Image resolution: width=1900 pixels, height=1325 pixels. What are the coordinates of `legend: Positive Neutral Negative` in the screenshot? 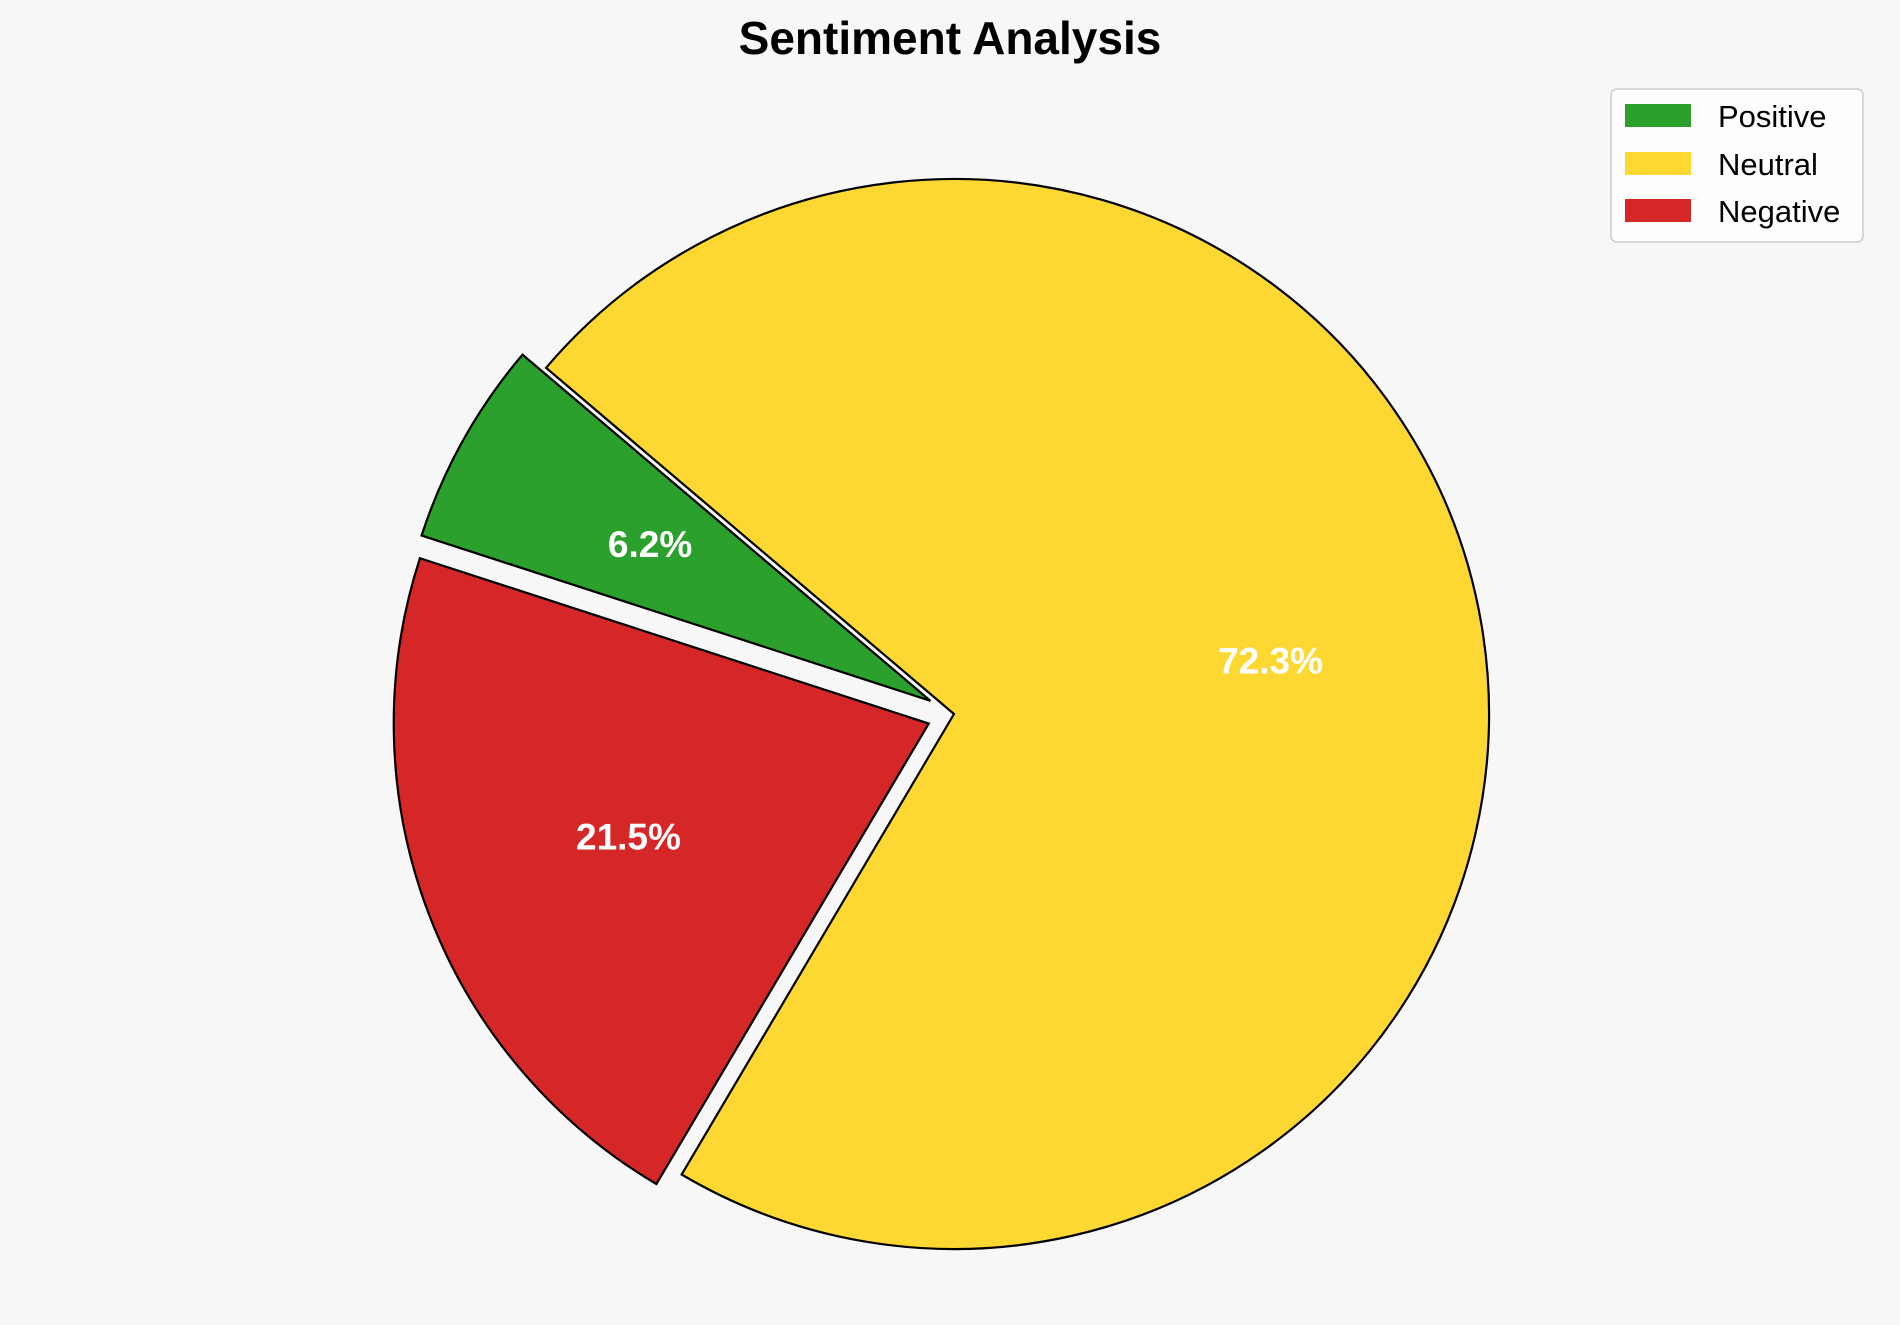 It's located at (1737, 165).